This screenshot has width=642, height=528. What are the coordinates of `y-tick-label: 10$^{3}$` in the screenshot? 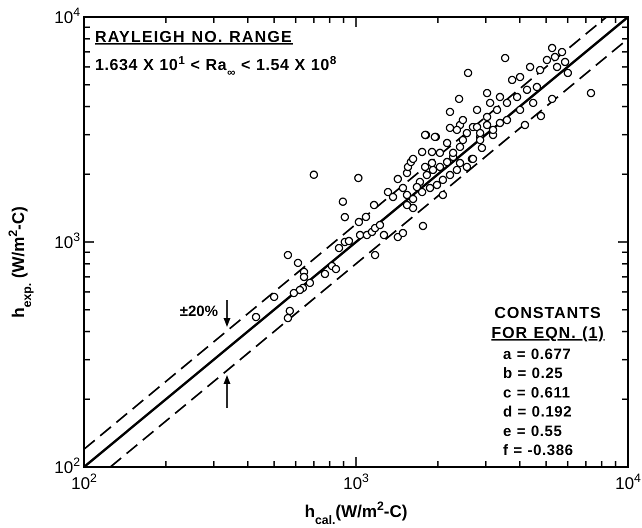 It's located at (67, 241).